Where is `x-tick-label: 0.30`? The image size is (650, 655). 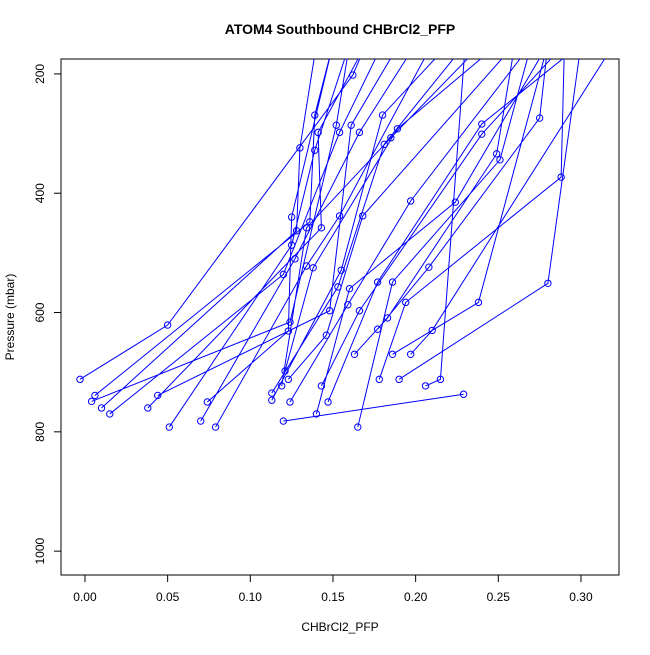
x-tick-label: 0.30 is located at coordinates (581, 597).